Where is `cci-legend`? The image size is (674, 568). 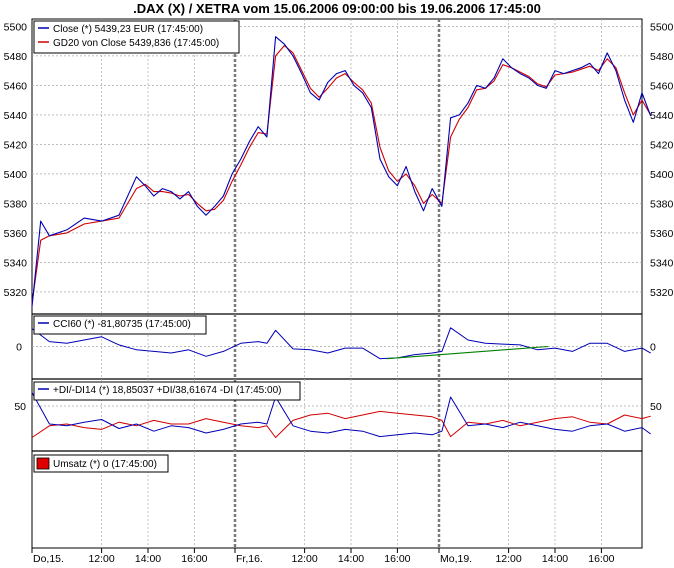
cci-legend is located at coordinates (120, 325).